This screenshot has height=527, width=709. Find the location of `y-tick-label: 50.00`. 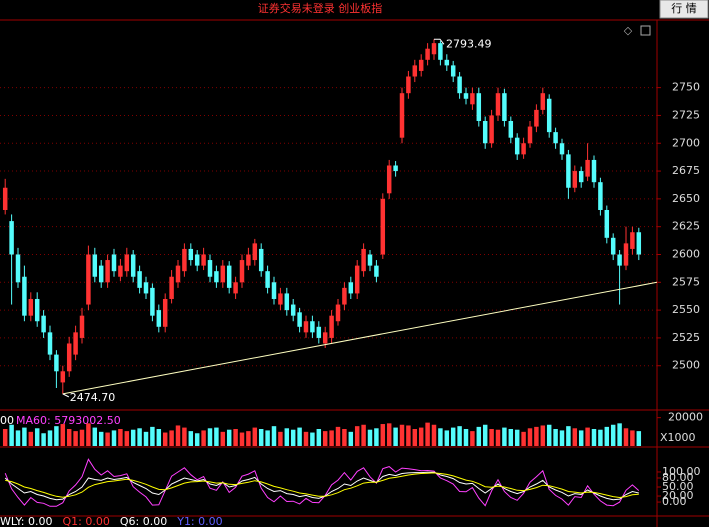

y-tick-label: 50.00 is located at coordinates (678, 486).